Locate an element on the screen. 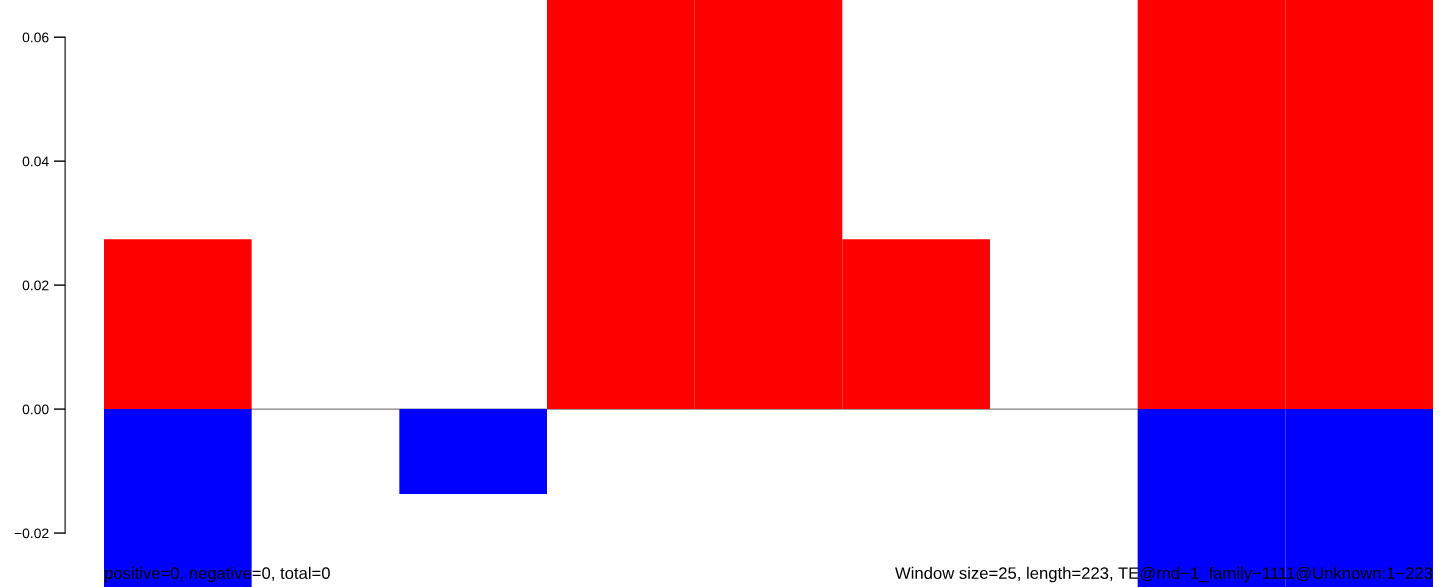  y-tick-label: 0.00 is located at coordinates (35, 409).